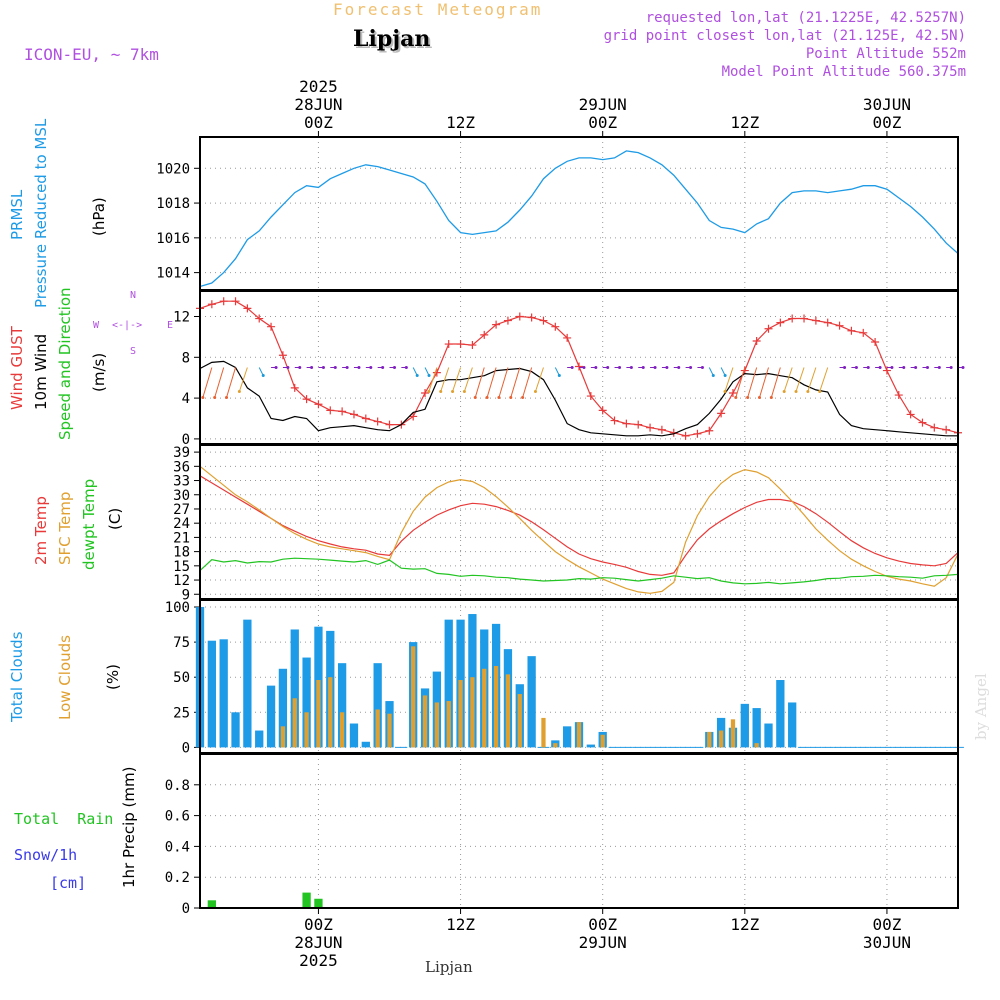  Describe the element at coordinates (318, 104) in the screenshot. I see `time-label-top: 28JUN` at that location.